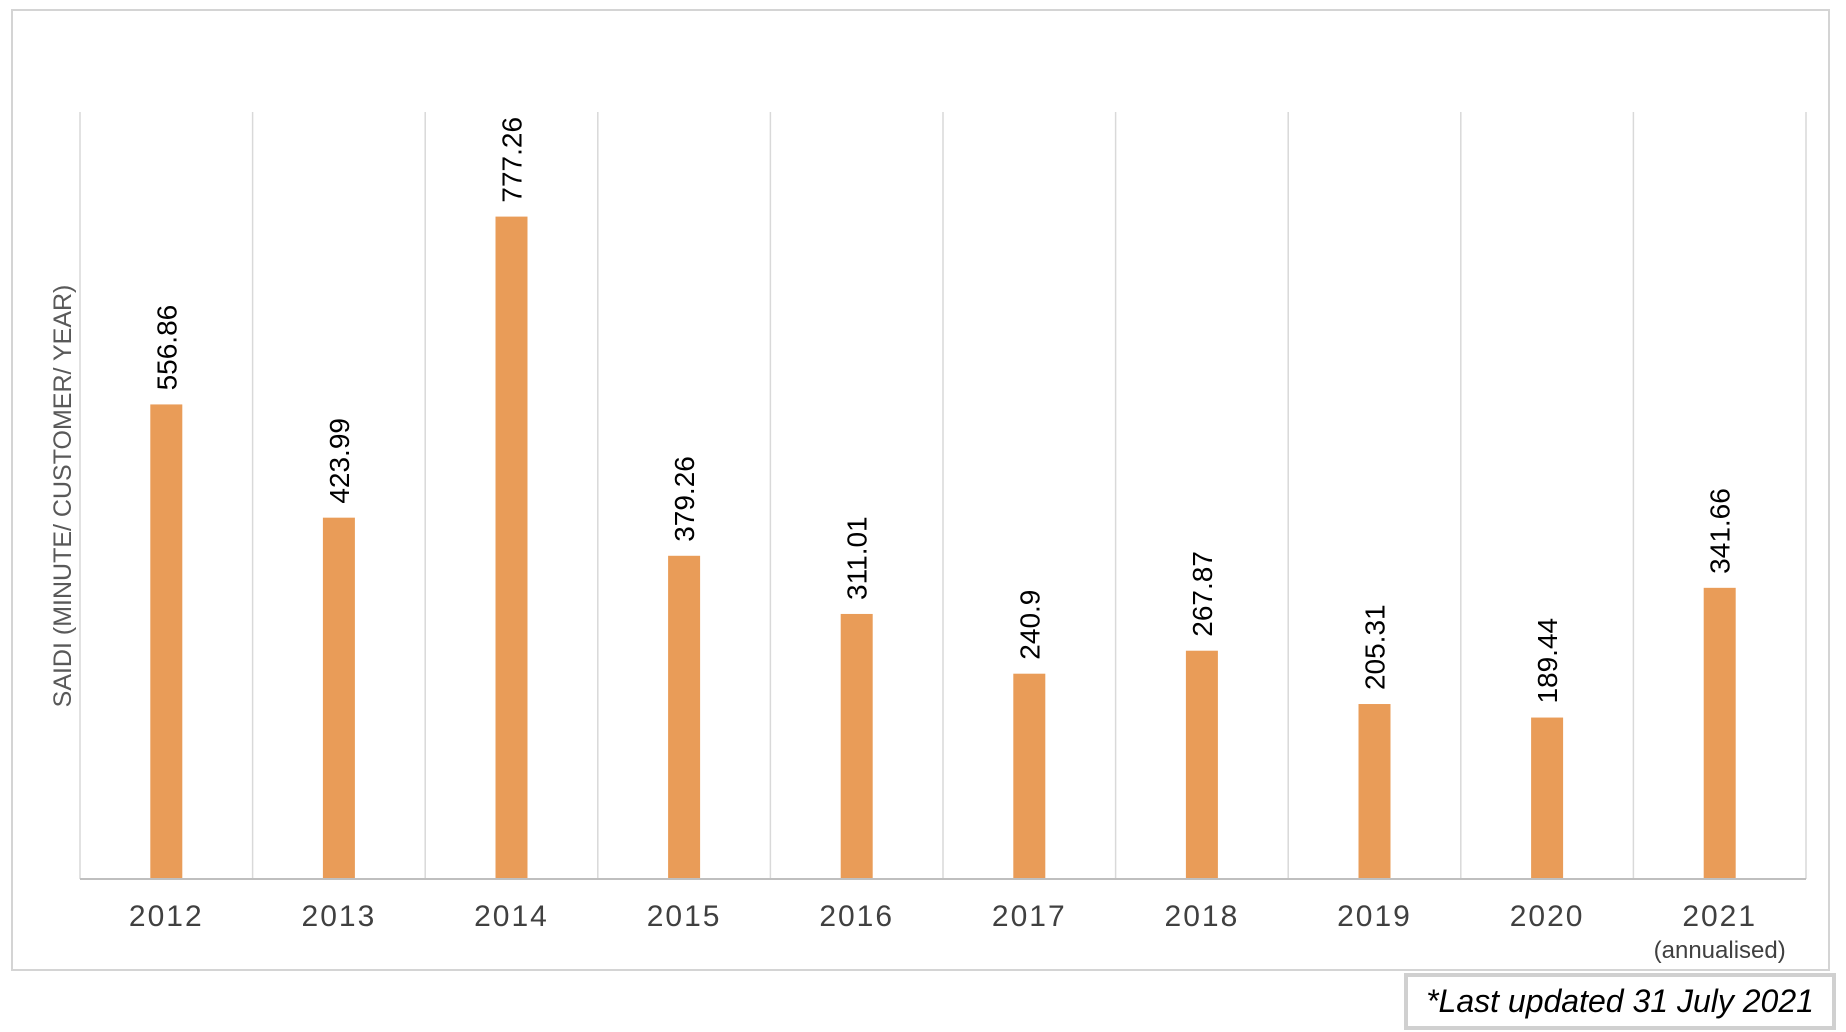  Describe the element at coordinates (856, 746) in the screenshot. I see `bar-2016` at that location.